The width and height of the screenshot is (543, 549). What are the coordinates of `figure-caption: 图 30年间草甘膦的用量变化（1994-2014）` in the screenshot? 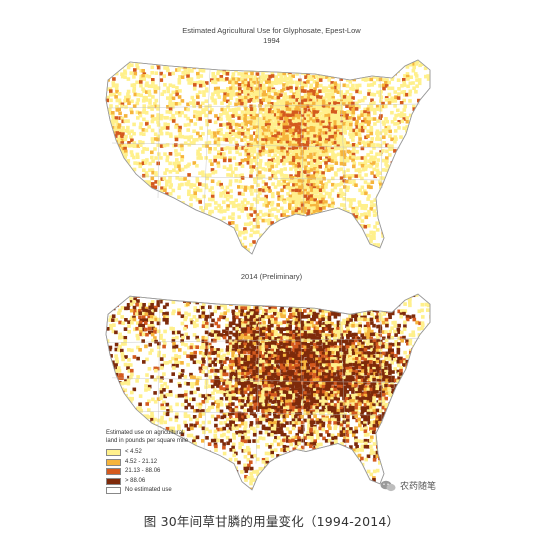 It's located at (271, 521).